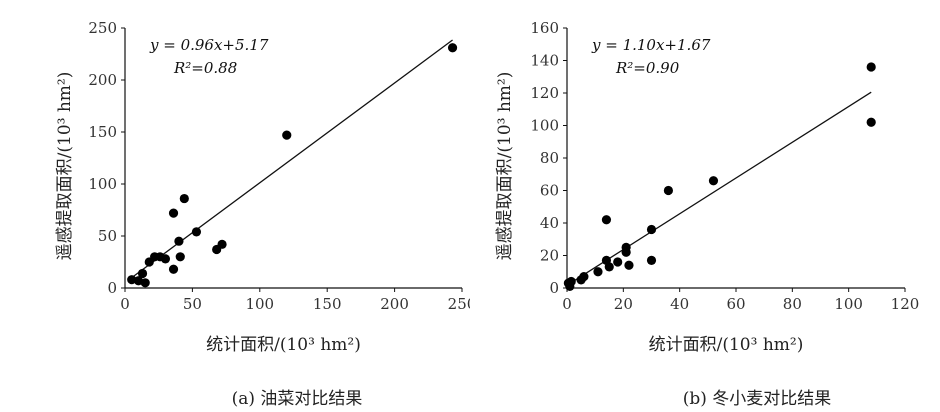 This screenshot has width=940, height=412. Describe the element at coordinates (297, 399) in the screenshot. I see `caption-rapeseed: (a) 油菜对比结果` at that location.